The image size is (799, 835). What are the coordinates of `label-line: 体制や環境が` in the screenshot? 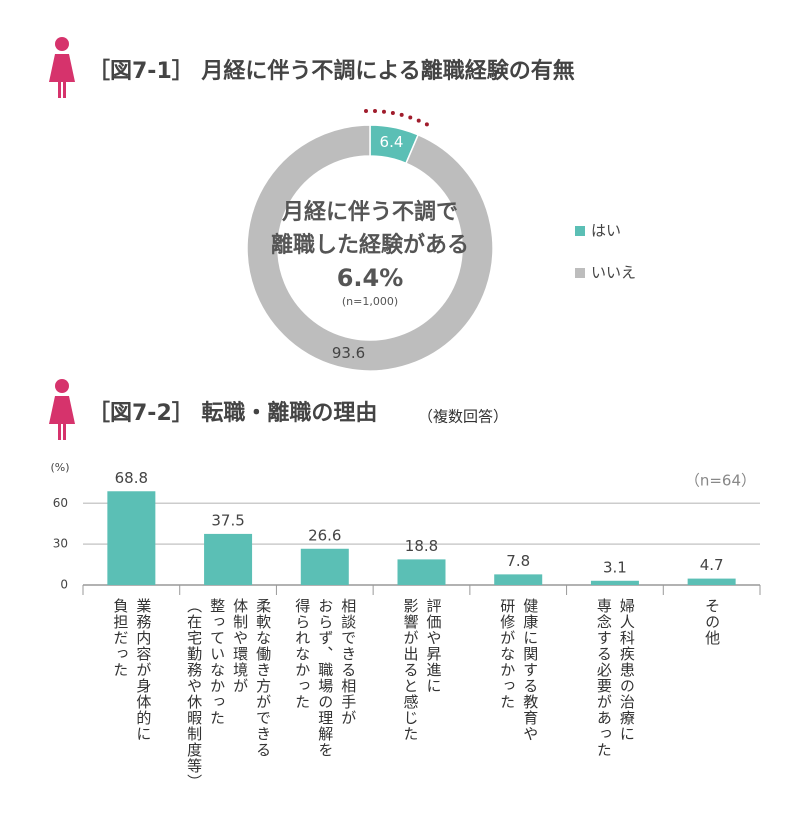 It's located at (240, 646).